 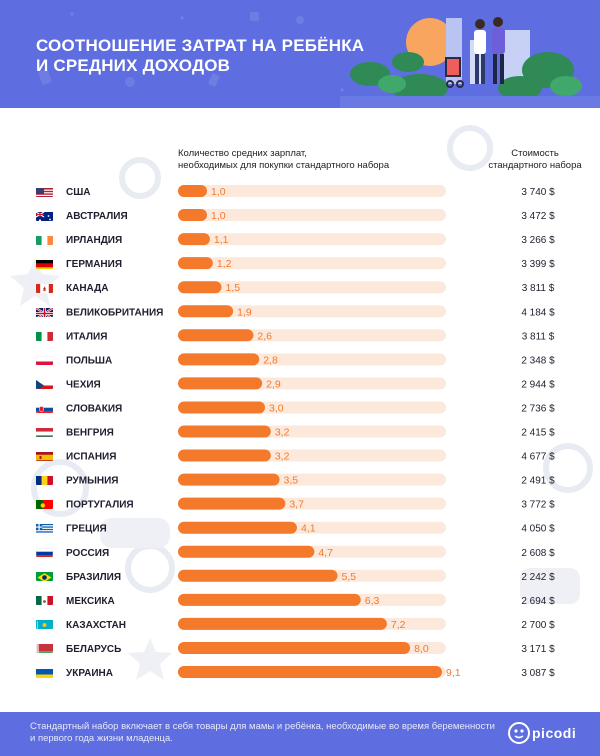 What do you see at coordinates (538, 408) in the screenshot?
I see `cost-value: 2 736 $` at bounding box center [538, 408].